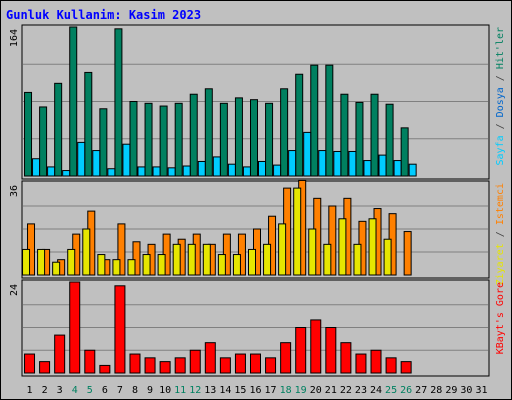 The width and height of the screenshot is (512, 400). Describe the element at coordinates (500, 102) in the screenshot. I see `legend-part-hits-2: Dosya` at that location.